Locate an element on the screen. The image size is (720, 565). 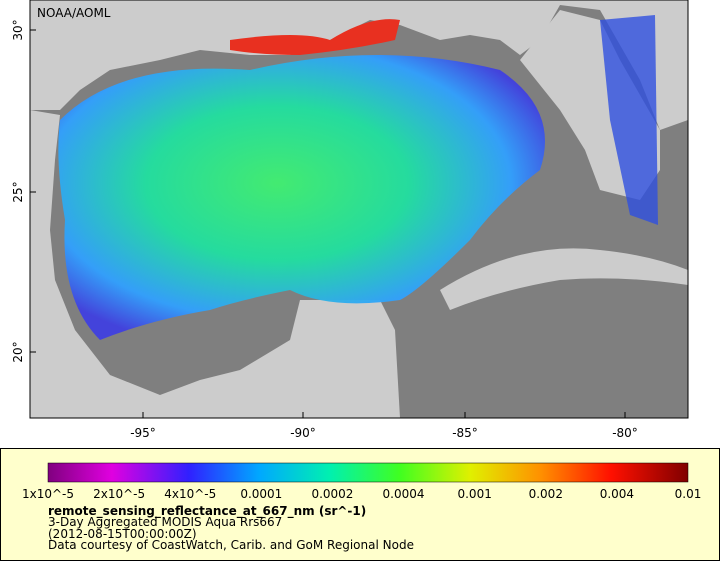
colorbar-label: 0.0001 is located at coordinates (261, 494).